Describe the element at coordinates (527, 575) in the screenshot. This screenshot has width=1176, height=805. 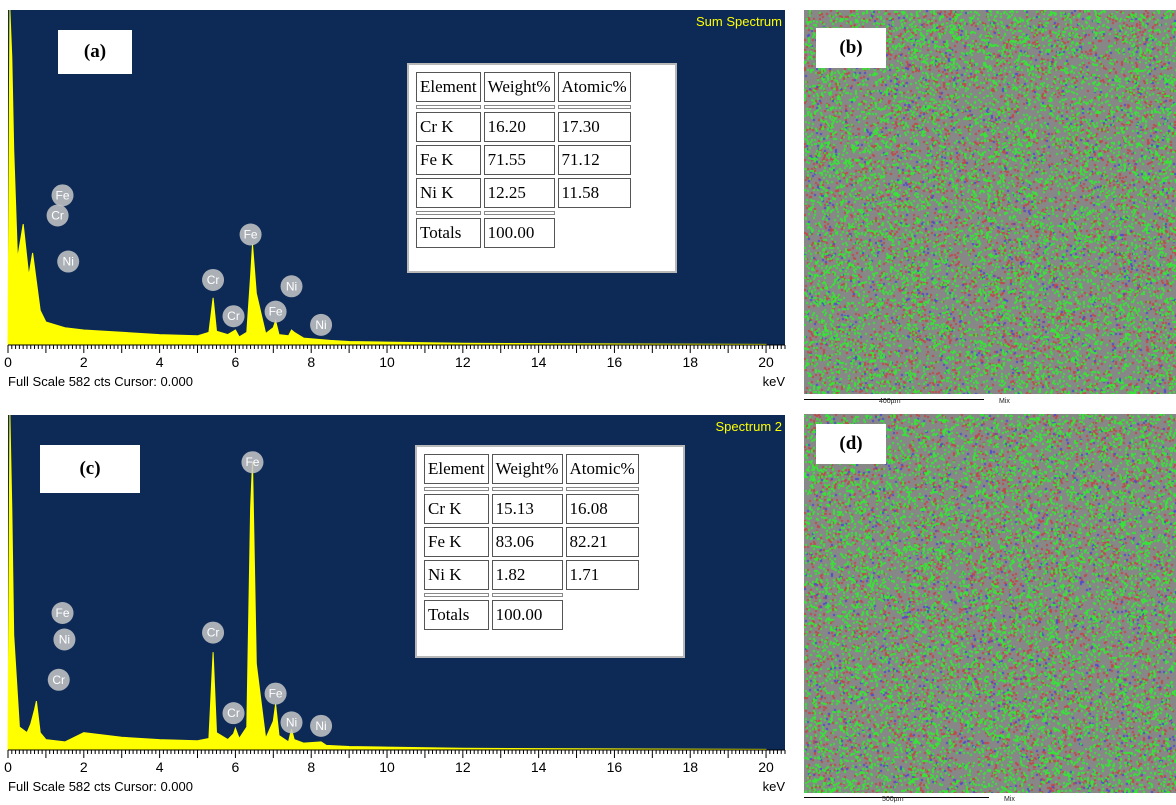
I see `table-cell: 1.82` at that location.